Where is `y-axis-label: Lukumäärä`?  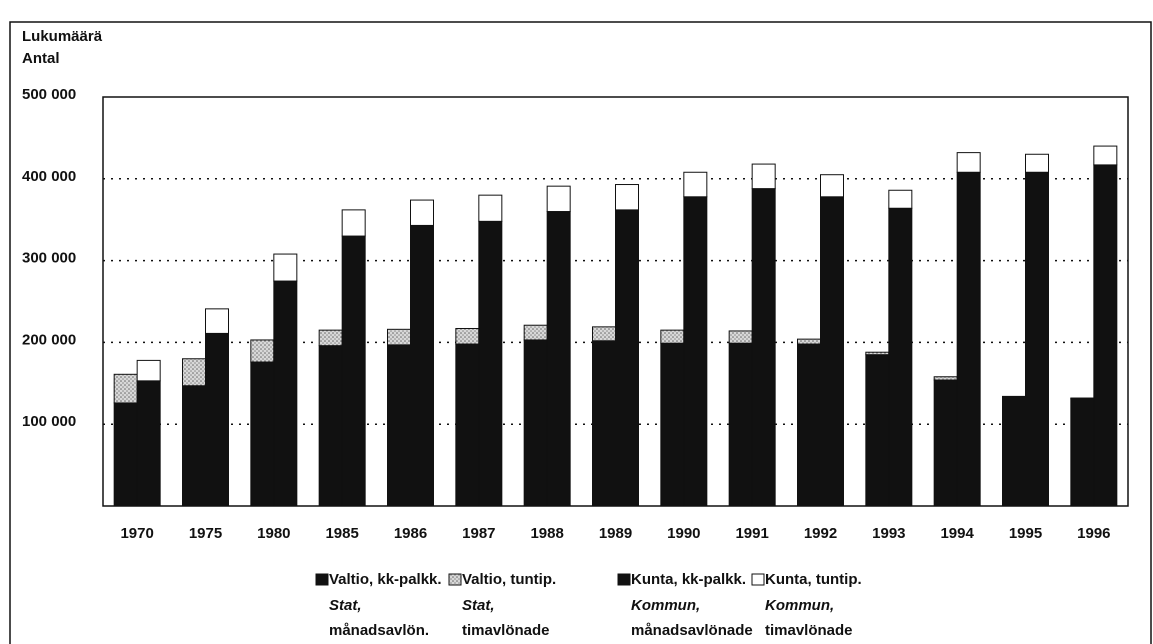 y-axis-label: Lukumäärä is located at coordinates (62, 36).